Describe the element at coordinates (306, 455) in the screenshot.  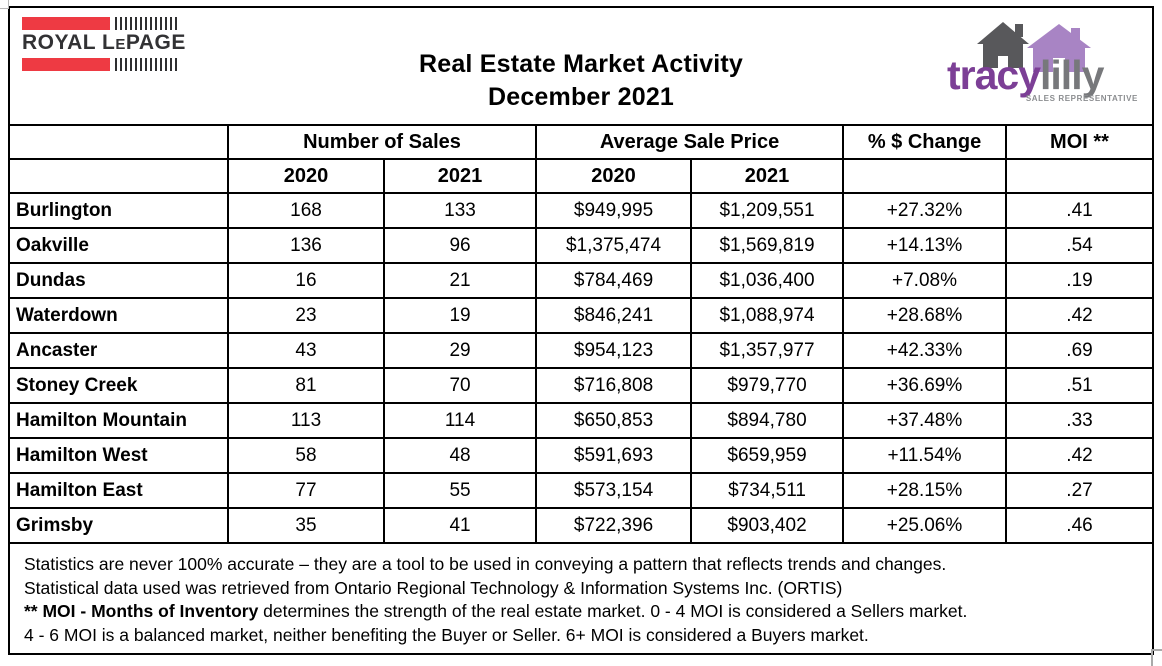
I see `sales-2020-cell: 58` at that location.